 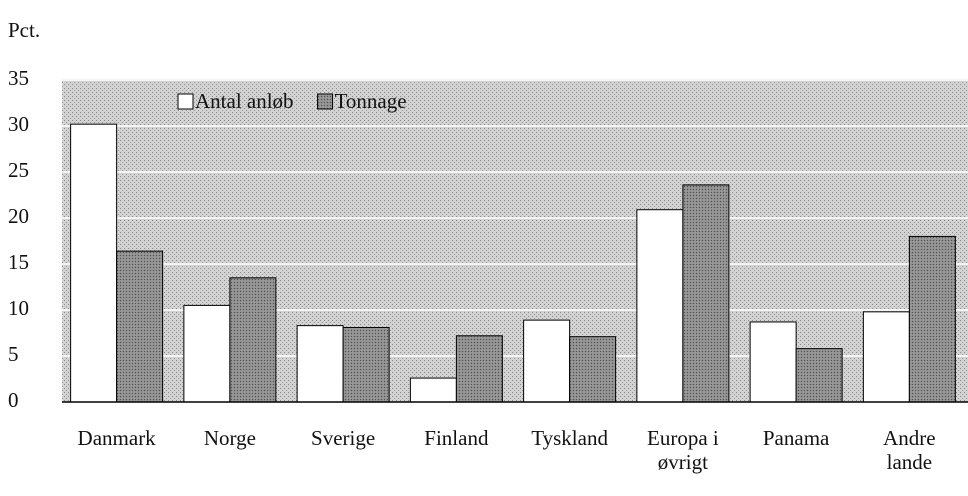 I want to click on x-tick-label: Europa i øvrigt, so click(x=683, y=450).